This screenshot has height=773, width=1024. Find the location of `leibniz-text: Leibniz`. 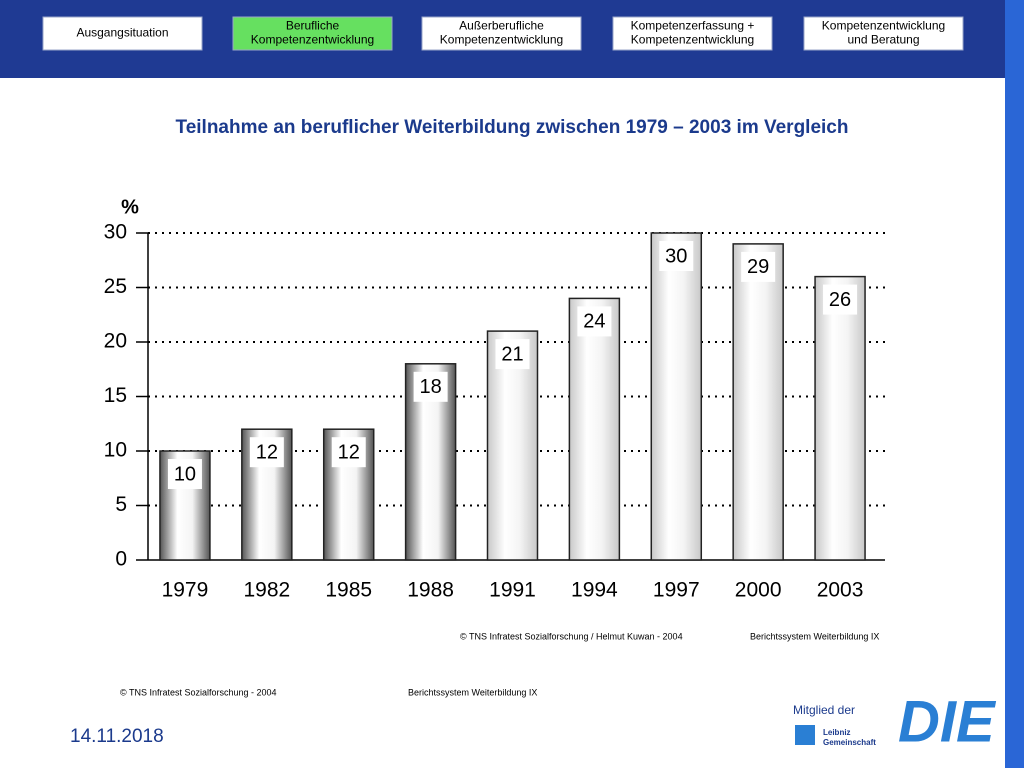

leibniz-text: Leibniz is located at coordinates (837, 732).